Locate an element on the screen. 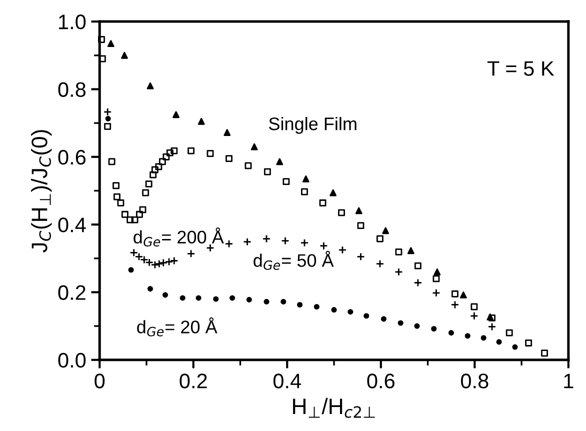 This screenshot has height=431, width=586. y-axis-title: J$_{C}$(H$_{⊥}$)/J$_{C}$(0) is located at coordinates (41, 191).